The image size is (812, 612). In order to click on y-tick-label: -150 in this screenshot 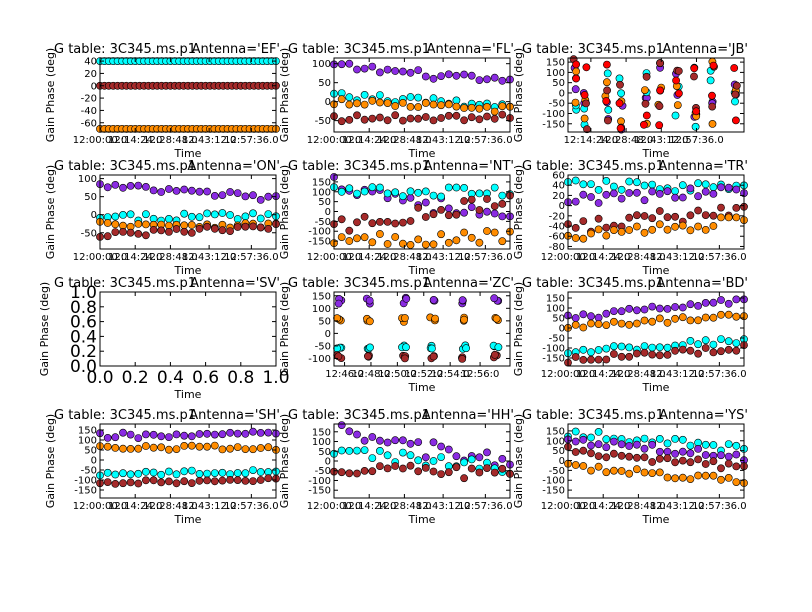, I will do `click(319, 242)`.